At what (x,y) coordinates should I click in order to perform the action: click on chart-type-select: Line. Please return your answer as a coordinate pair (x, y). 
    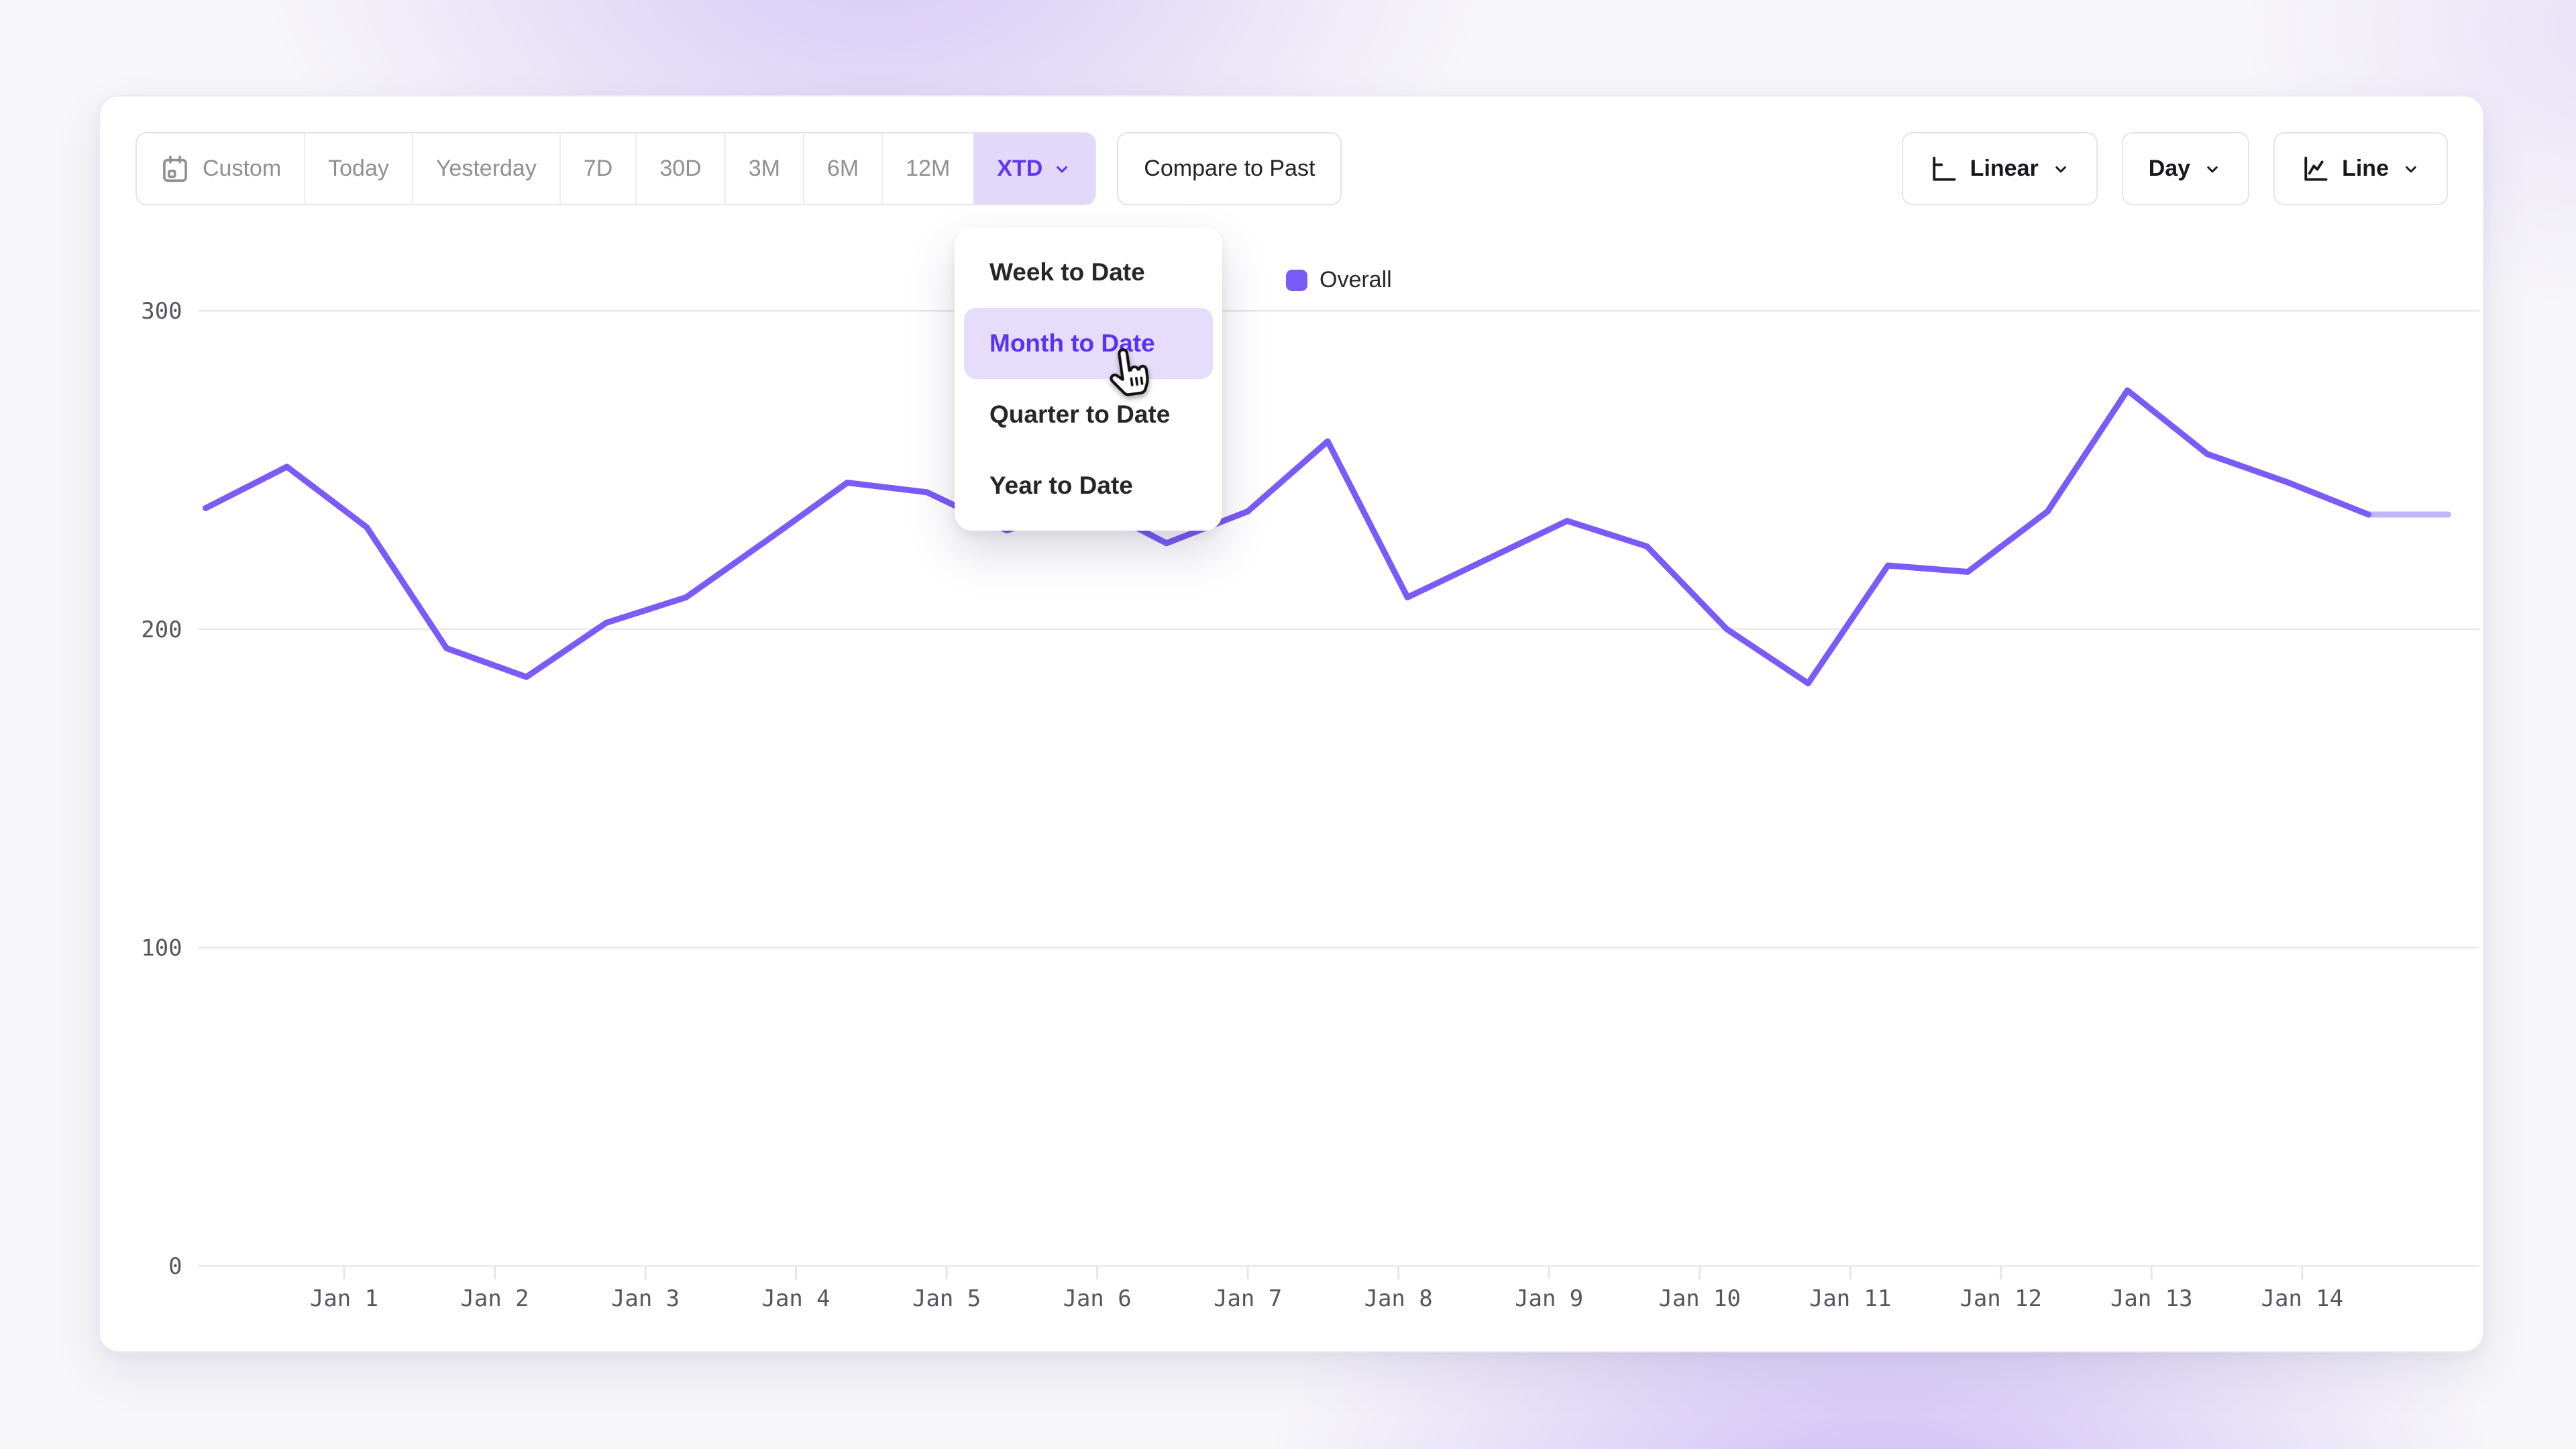
    Looking at the image, I should click on (2360, 168).